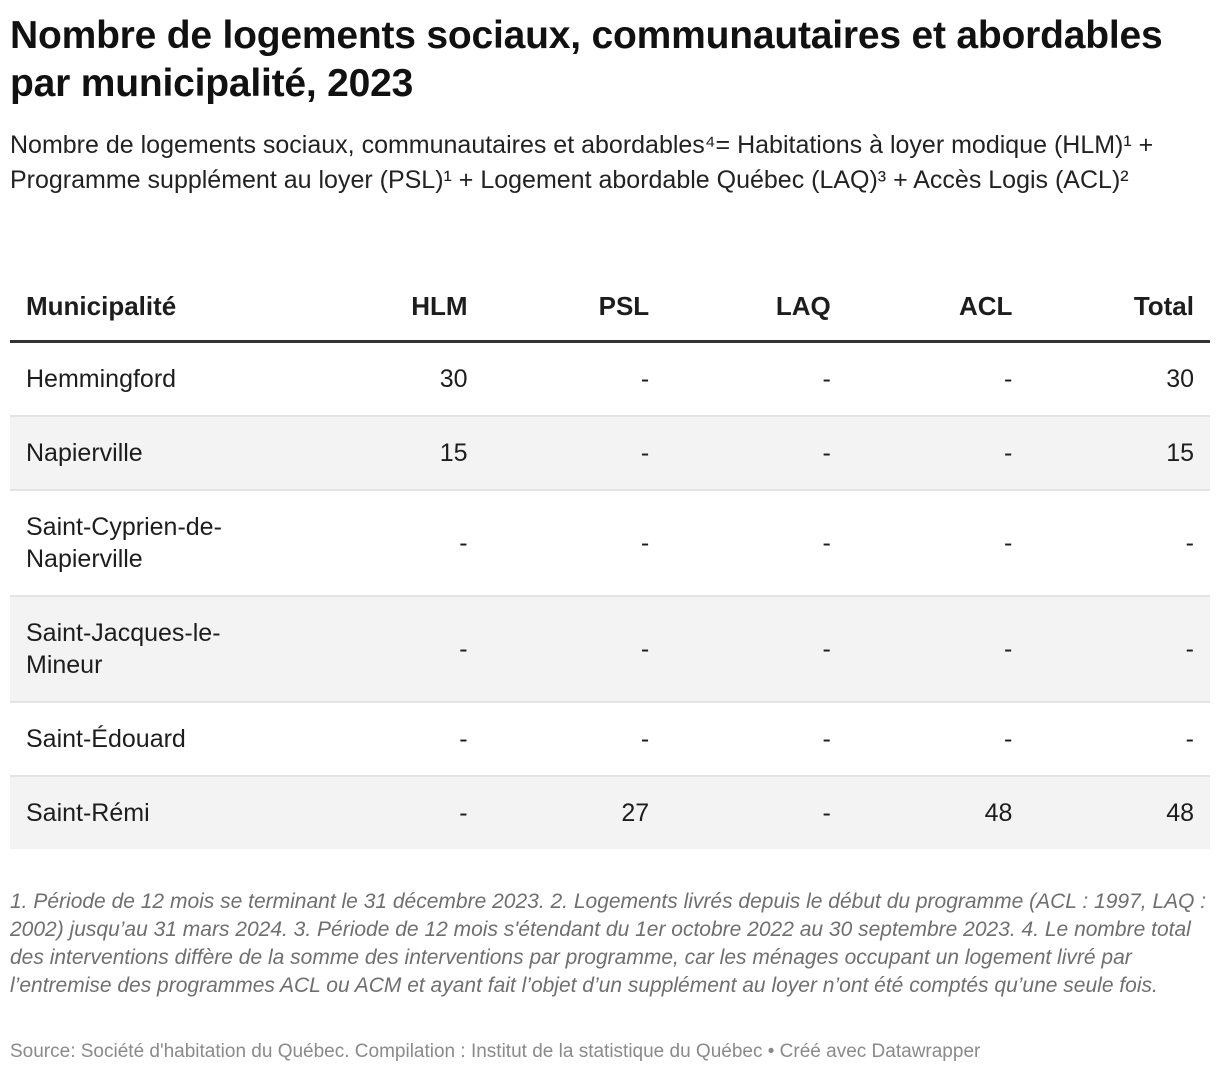  I want to click on column-header-total: Total, so click(1119, 307).